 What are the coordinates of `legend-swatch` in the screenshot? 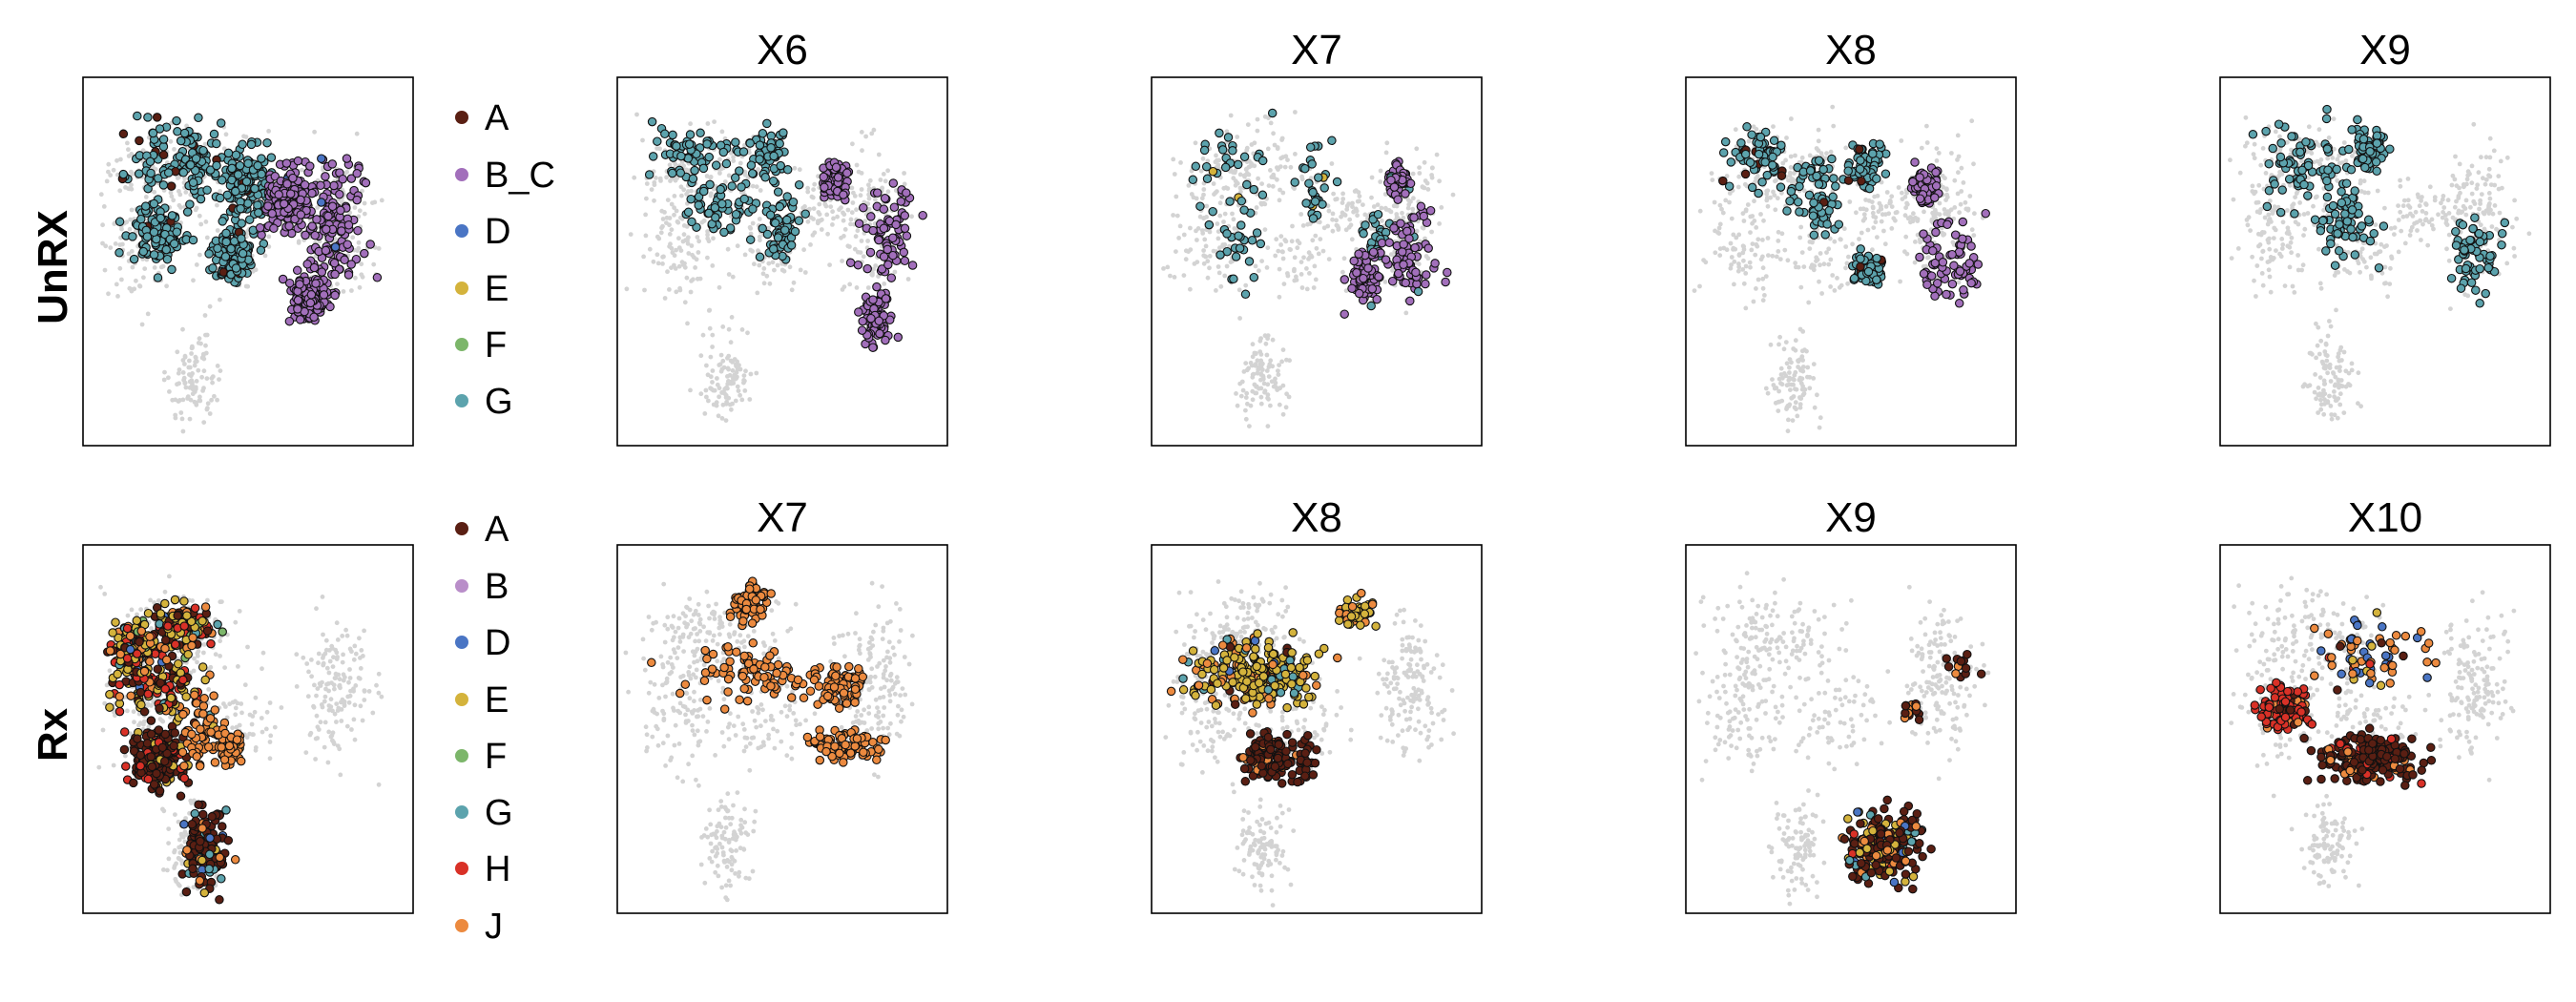 It's located at (461, 174).